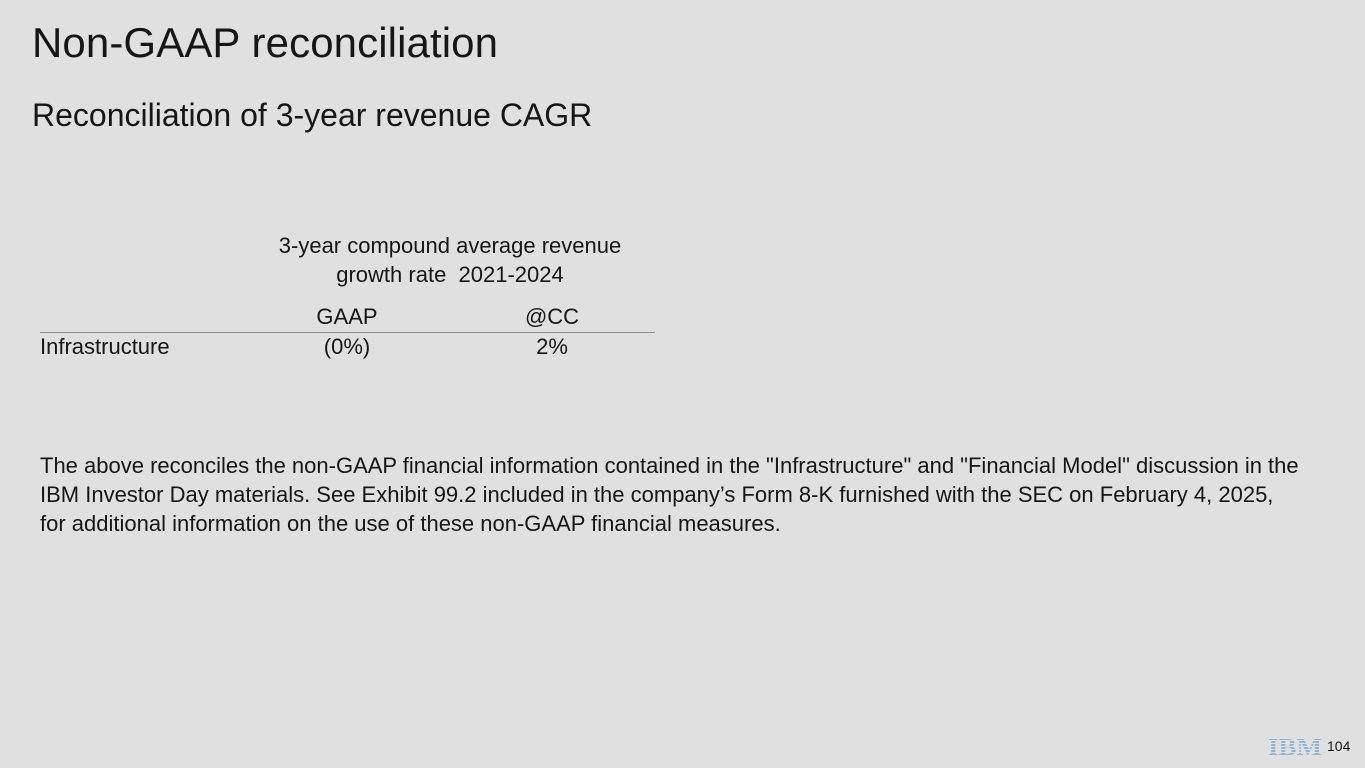 The height and width of the screenshot is (768, 1365). What do you see at coordinates (1339, 746) in the screenshot?
I see `page-number: 104` at bounding box center [1339, 746].